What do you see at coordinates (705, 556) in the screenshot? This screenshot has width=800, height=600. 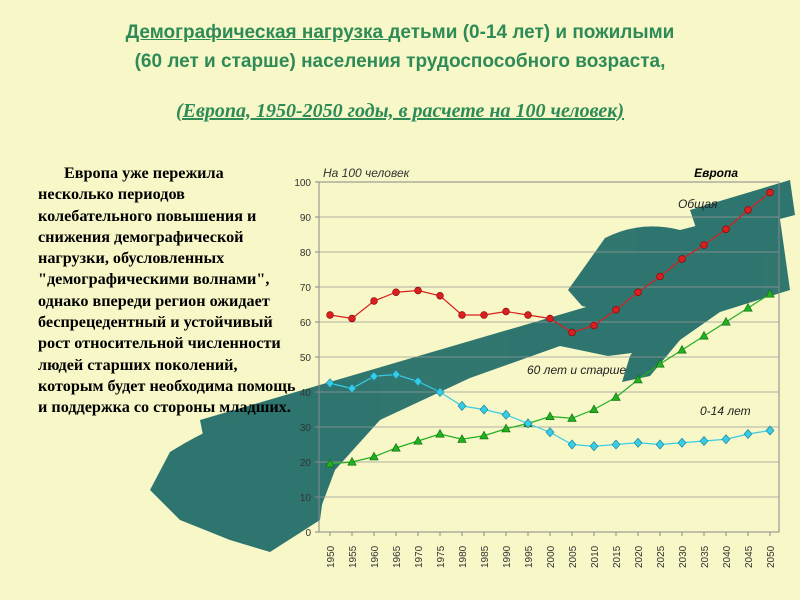 I see `x-tick-label: 2035` at bounding box center [705, 556].